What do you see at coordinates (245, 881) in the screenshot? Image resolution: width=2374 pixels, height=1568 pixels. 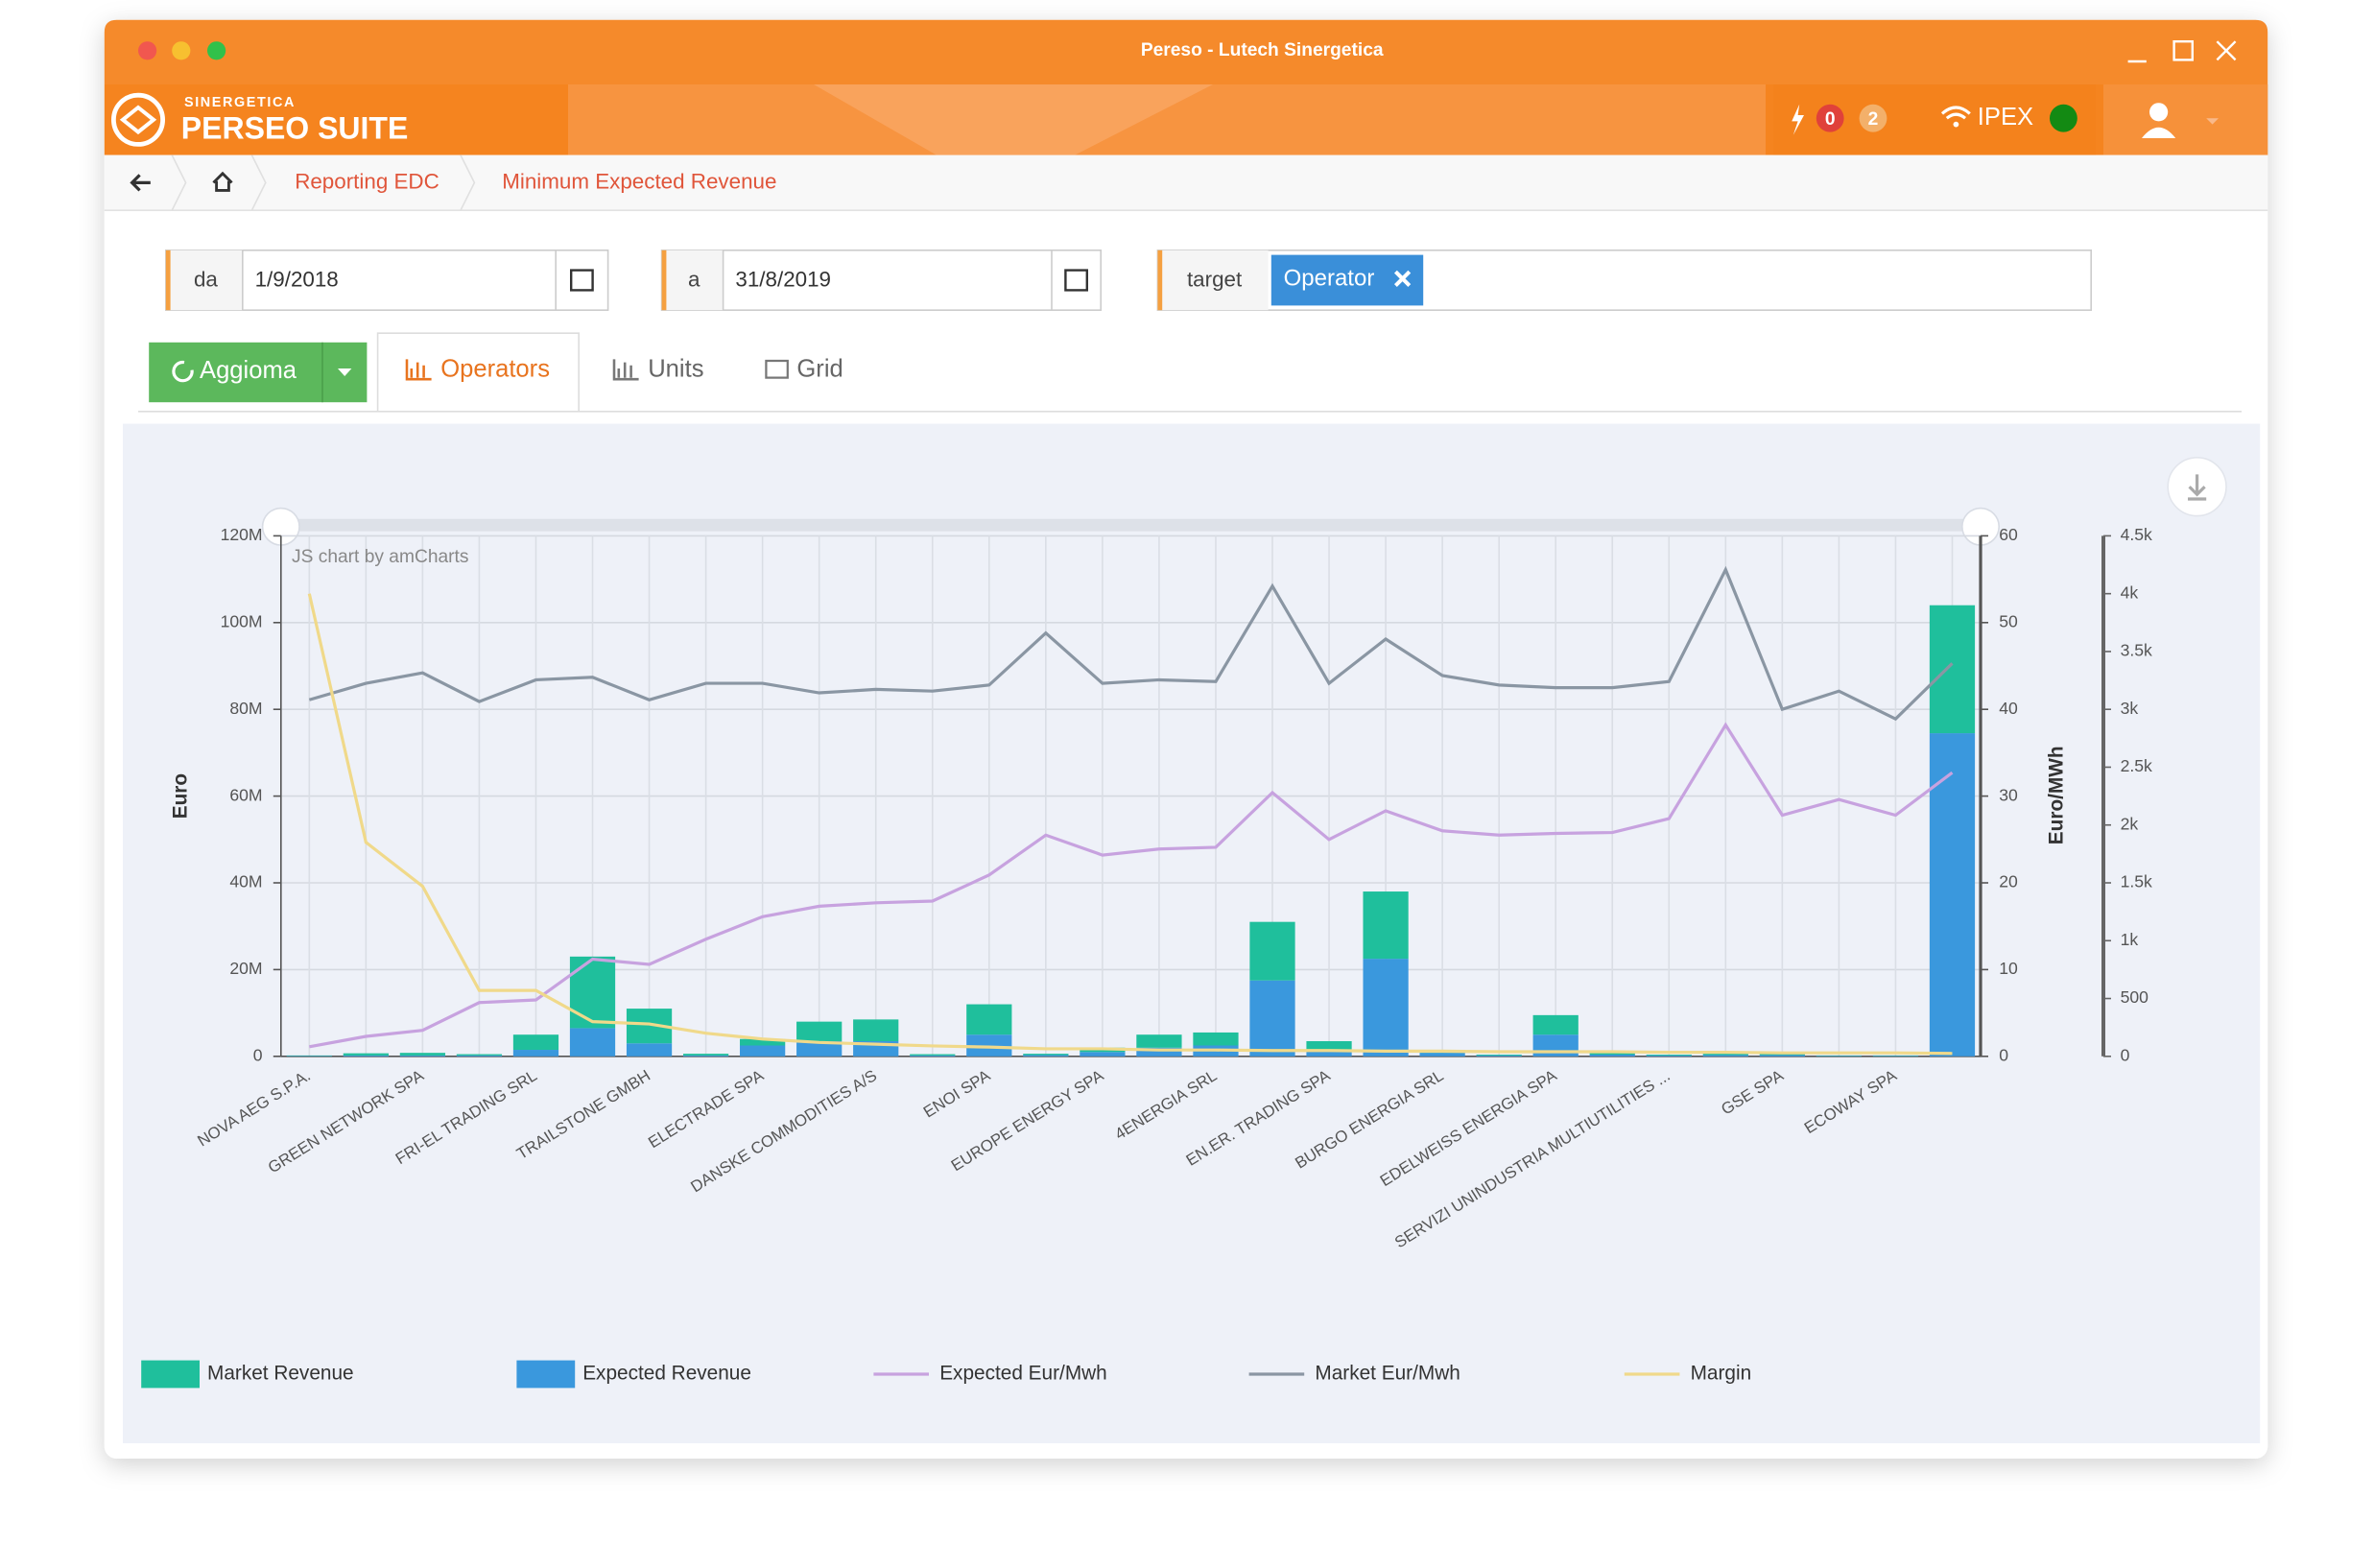 I see `y-tick-label: 40M` at bounding box center [245, 881].